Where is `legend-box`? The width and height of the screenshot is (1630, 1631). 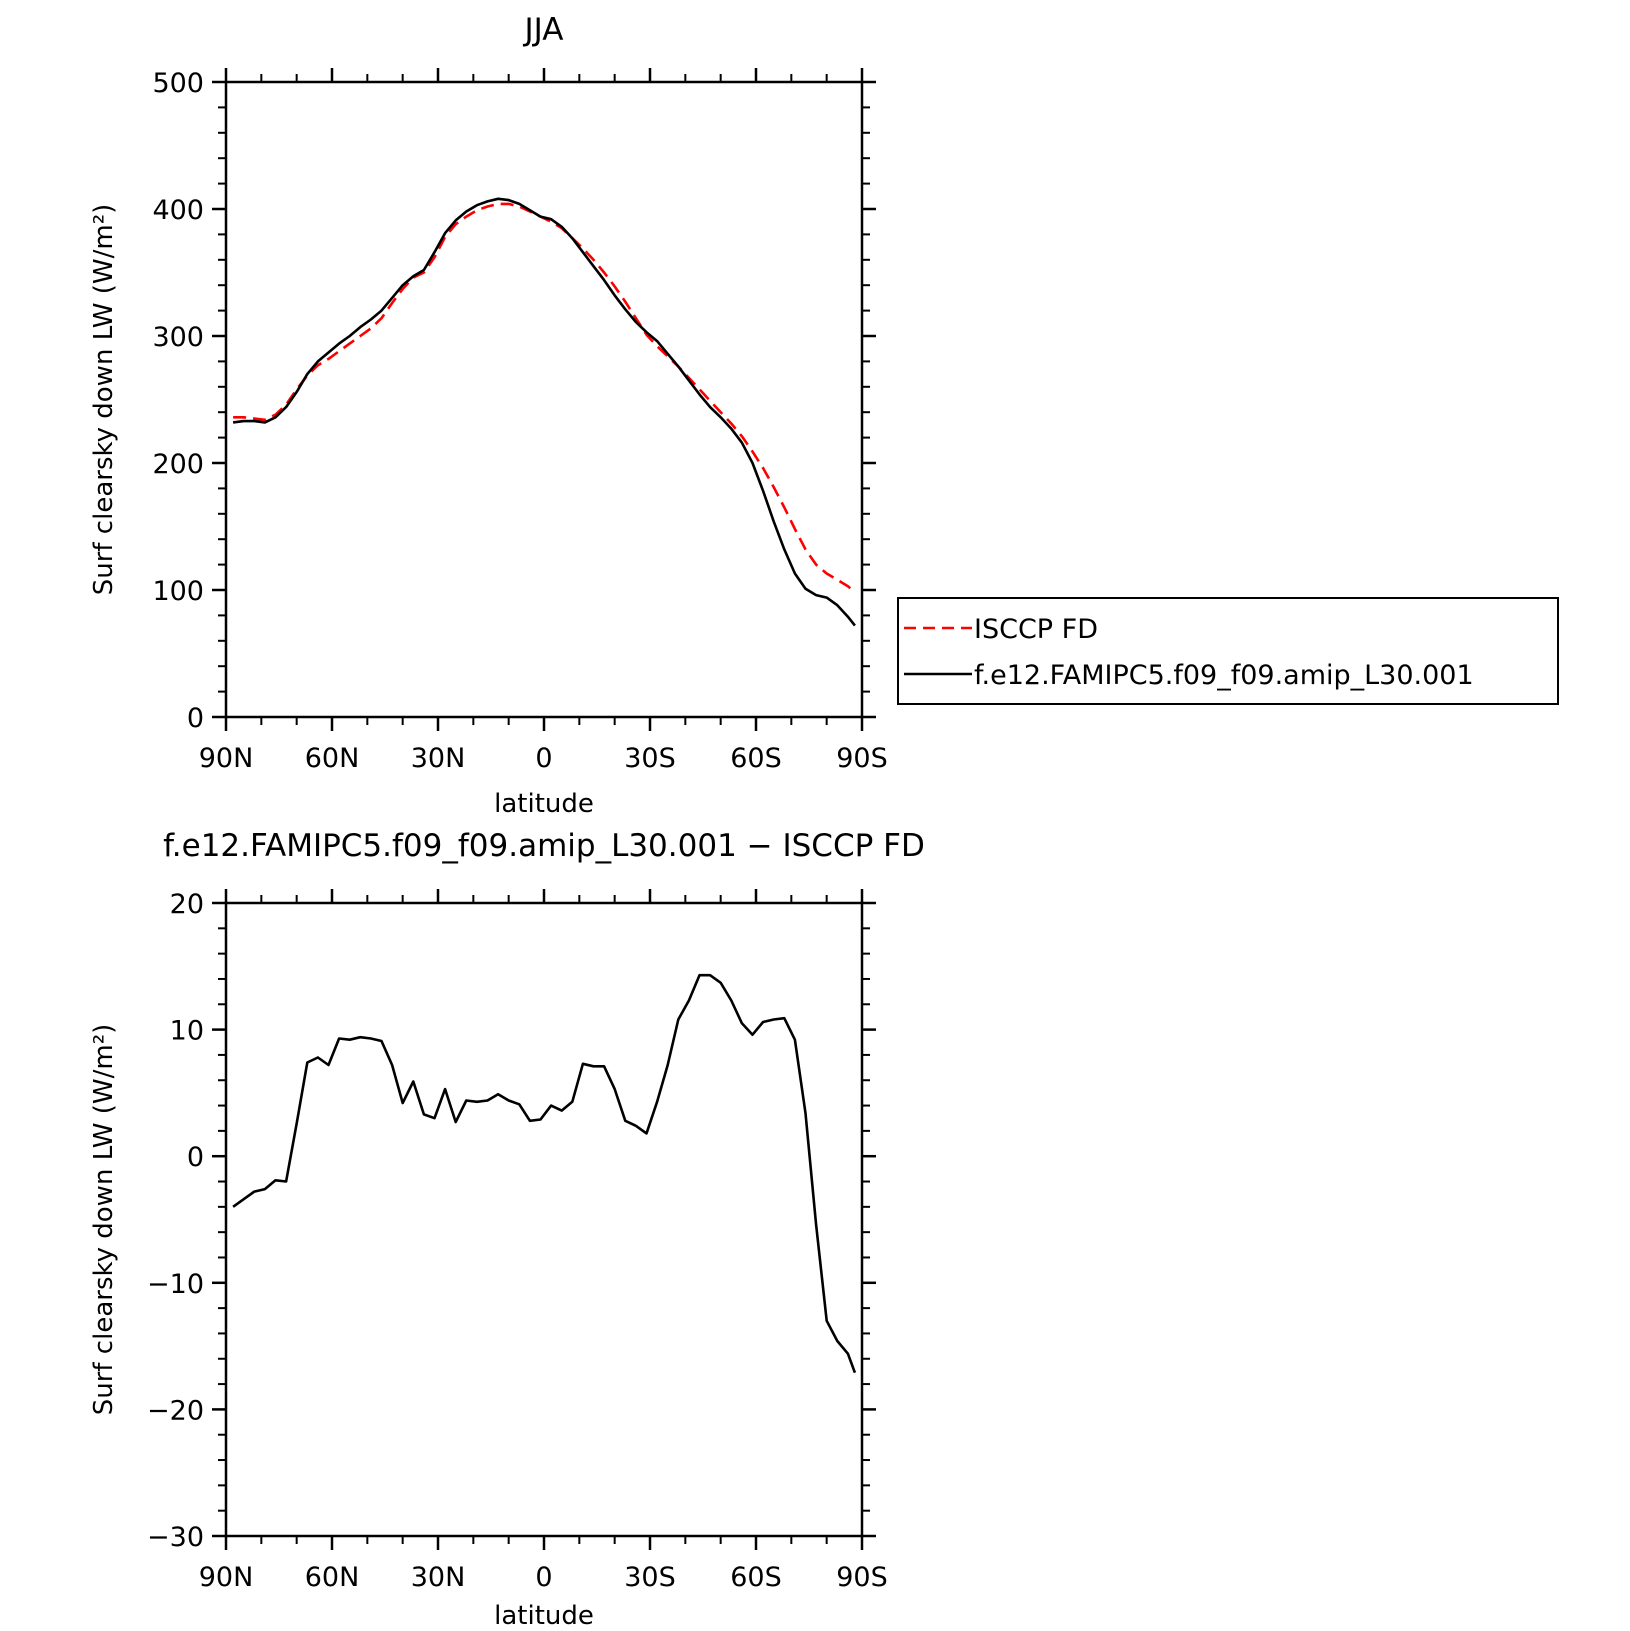 legend-box is located at coordinates (1228, 651).